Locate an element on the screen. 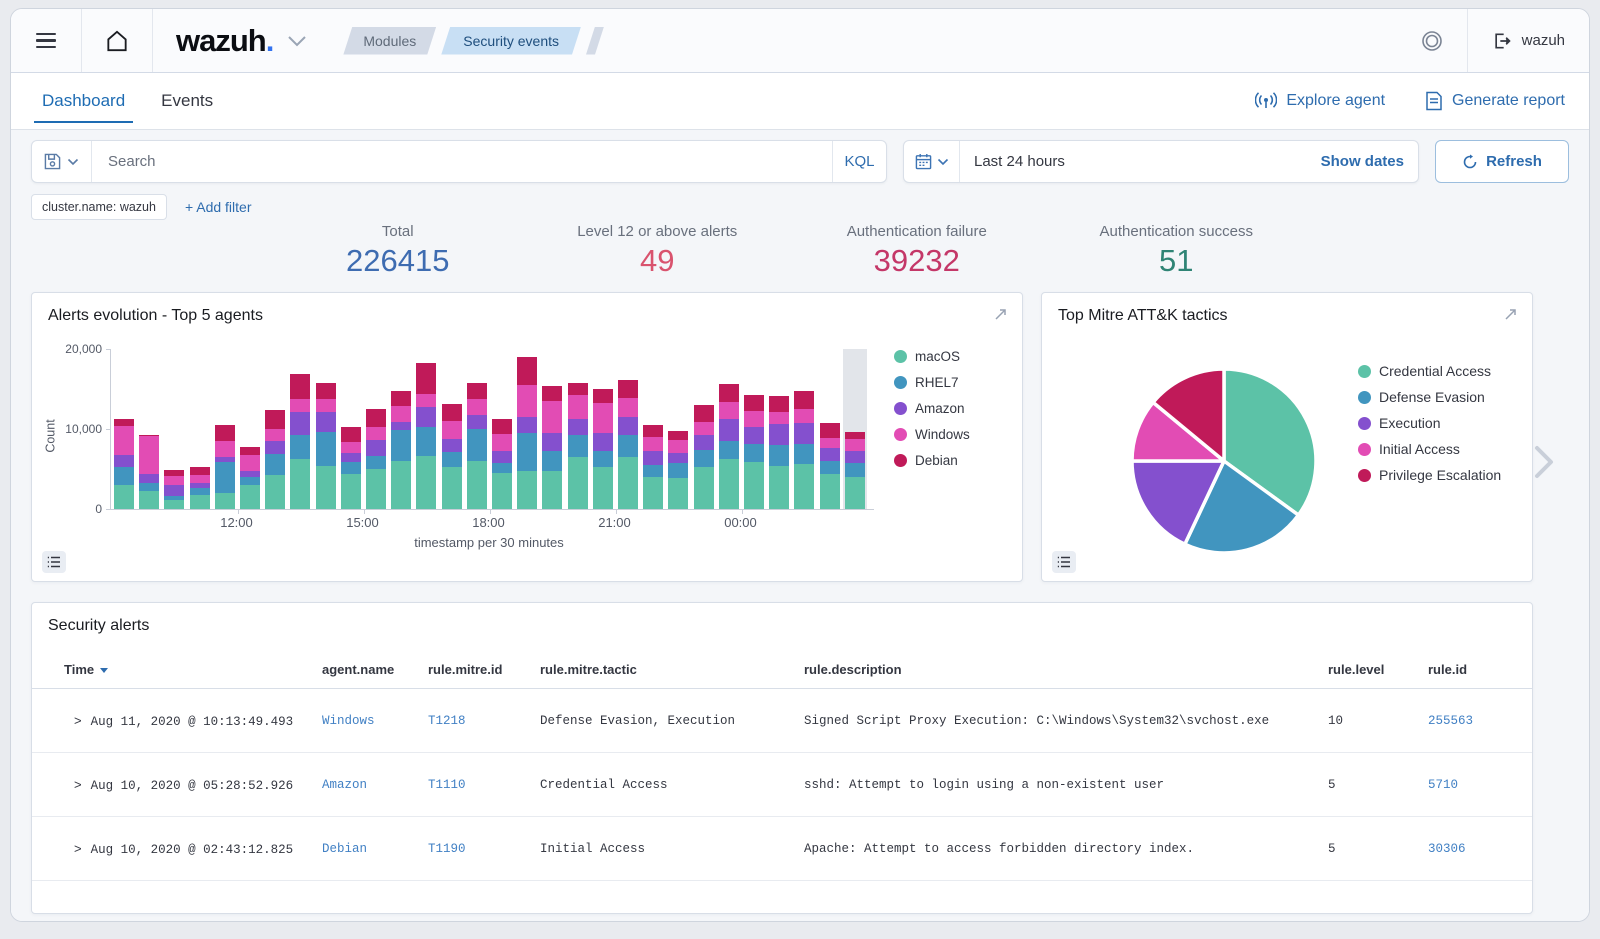 The height and width of the screenshot is (939, 1600). column-header-rule.id: rule.id is located at coordinates (1480, 670).